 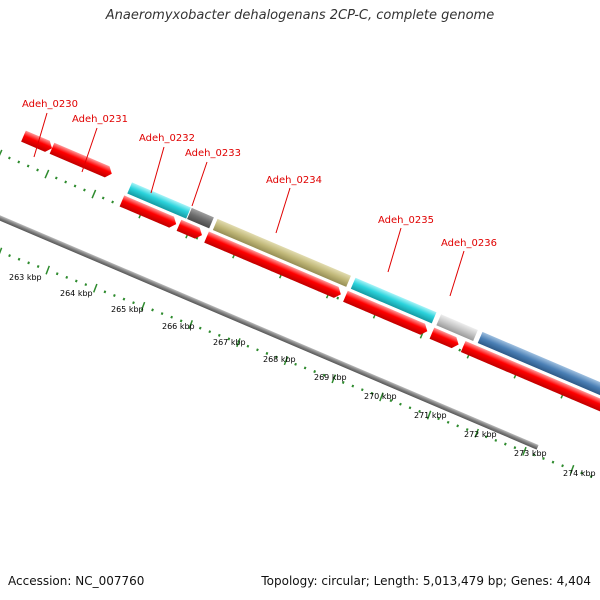 I want to click on gene-label-adeh-0232: Adeh_0232, so click(x=167, y=138).